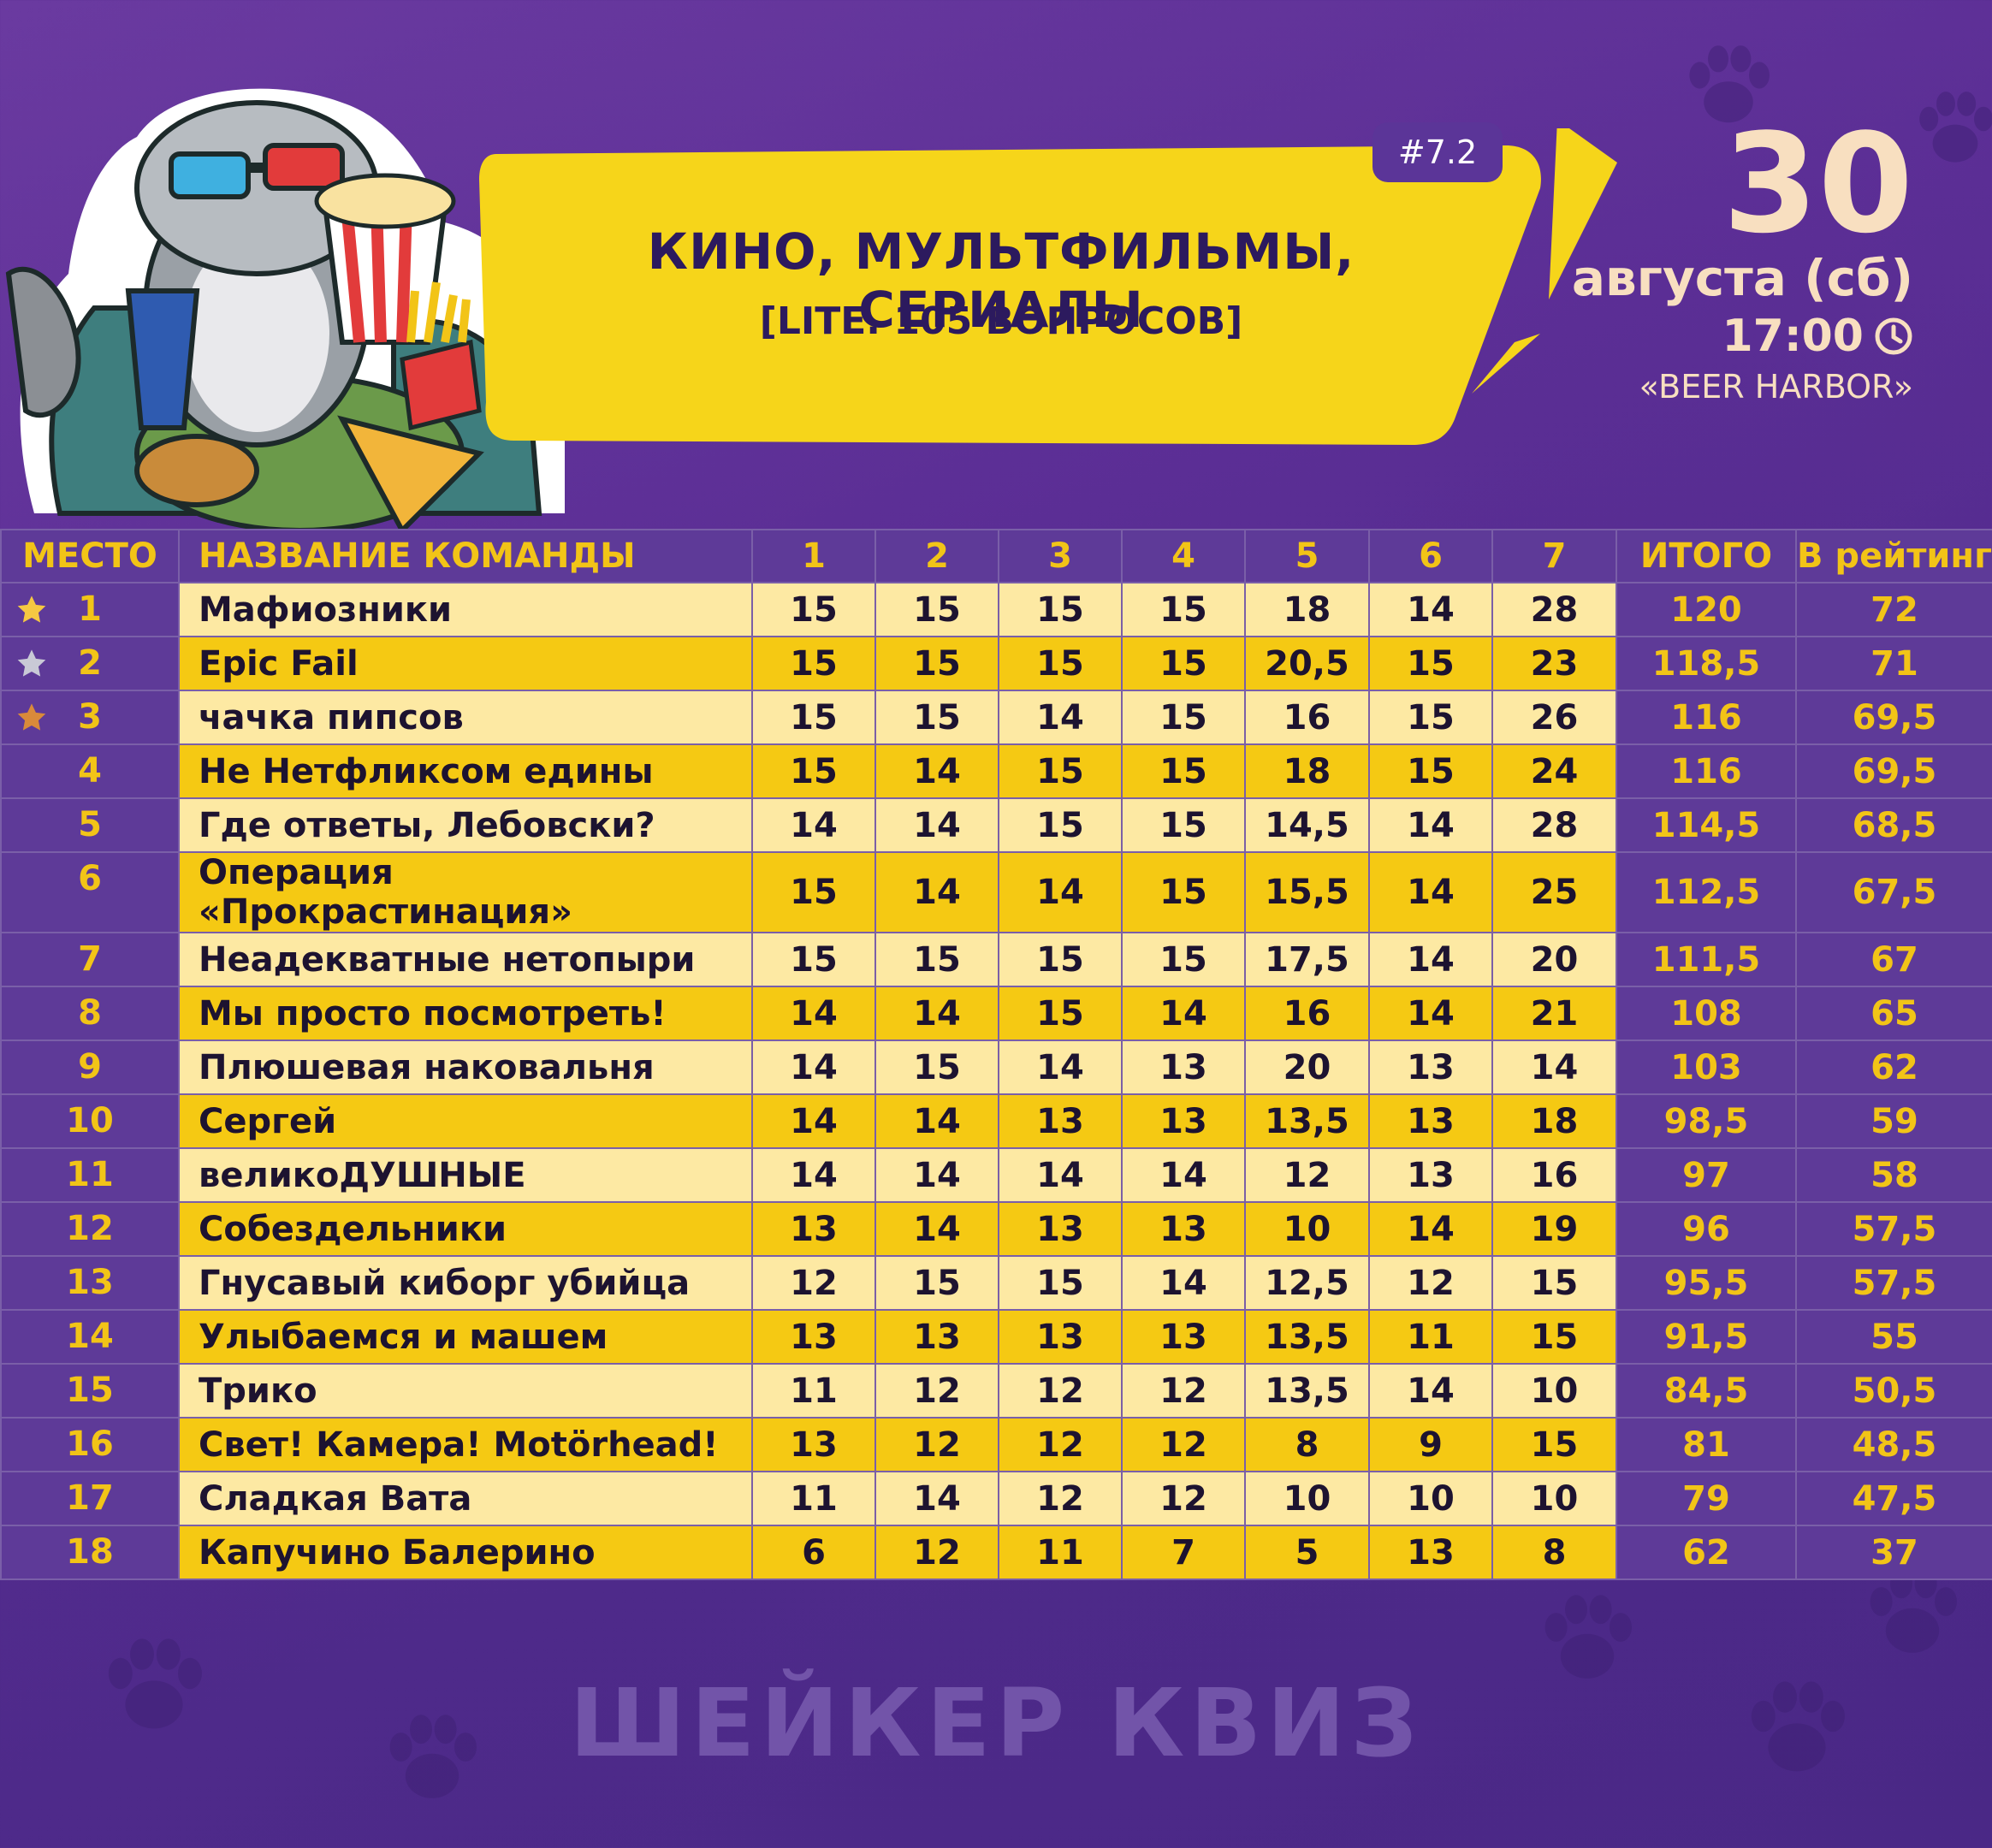 The image size is (1992, 1848). What do you see at coordinates (936, 556) in the screenshot?
I see `header-round-2: 2` at bounding box center [936, 556].